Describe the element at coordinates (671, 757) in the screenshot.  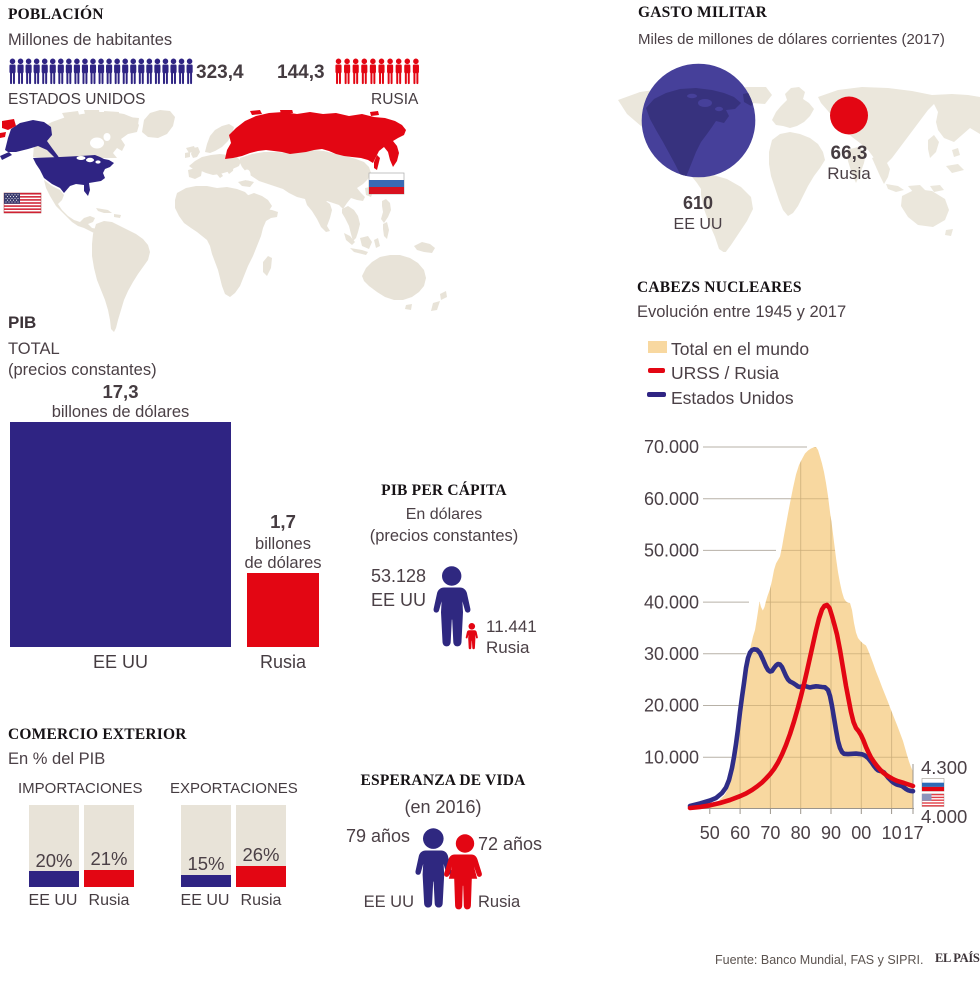
I see `svg-text: 10.000` at that location.